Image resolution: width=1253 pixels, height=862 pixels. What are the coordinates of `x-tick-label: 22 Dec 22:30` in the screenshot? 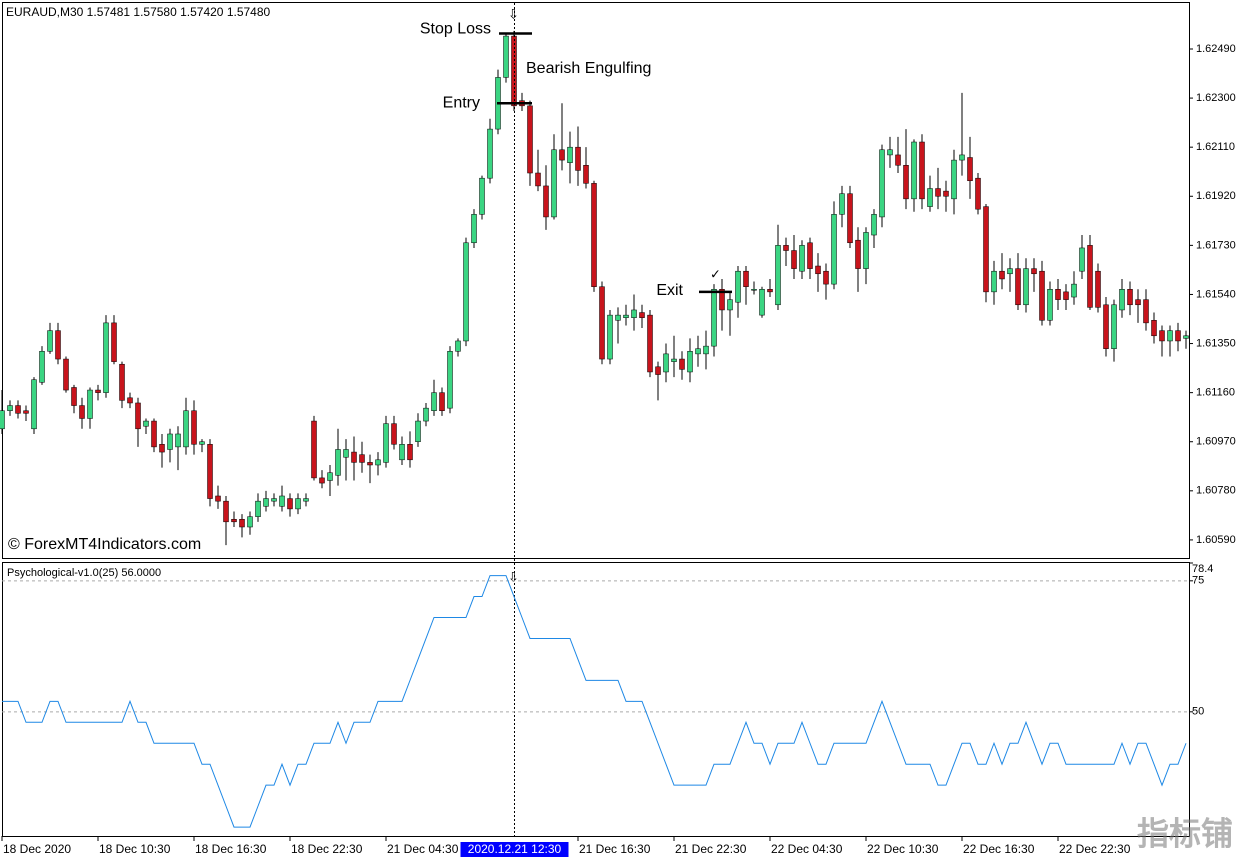 It's located at (1095, 849).